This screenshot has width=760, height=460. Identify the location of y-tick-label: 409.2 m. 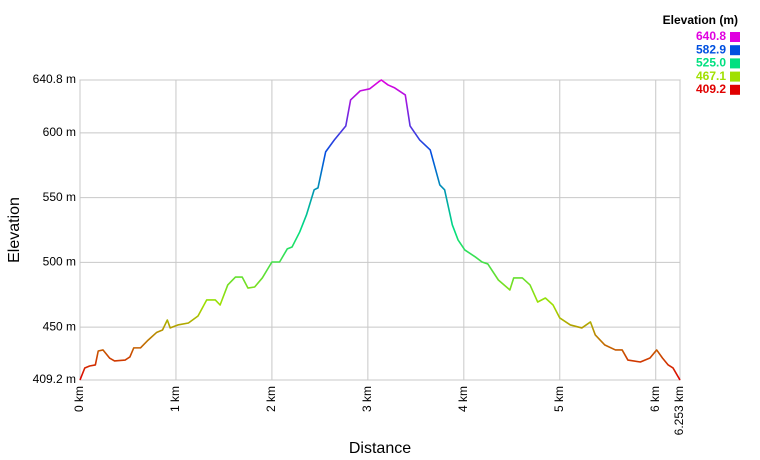
(54, 379).